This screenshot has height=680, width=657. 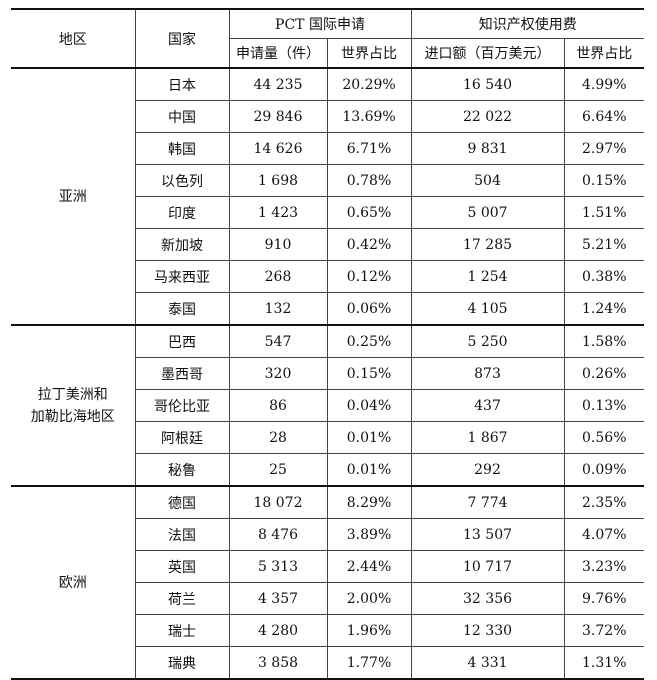 What do you see at coordinates (278, 84) in the screenshot?
I see `cell-pct-count: 44 235` at bounding box center [278, 84].